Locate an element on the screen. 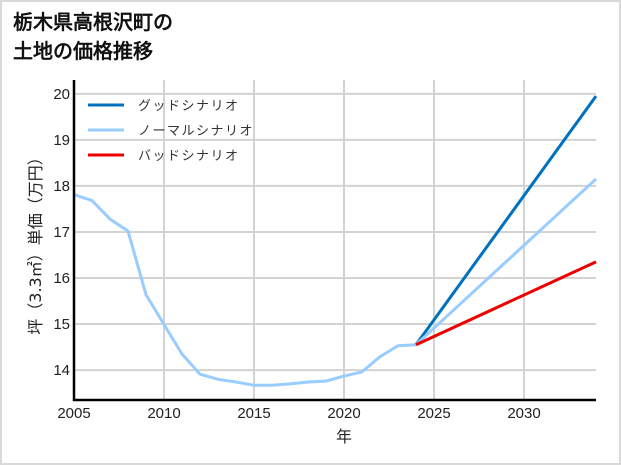  x-tick-label: 2010 is located at coordinates (163, 413).